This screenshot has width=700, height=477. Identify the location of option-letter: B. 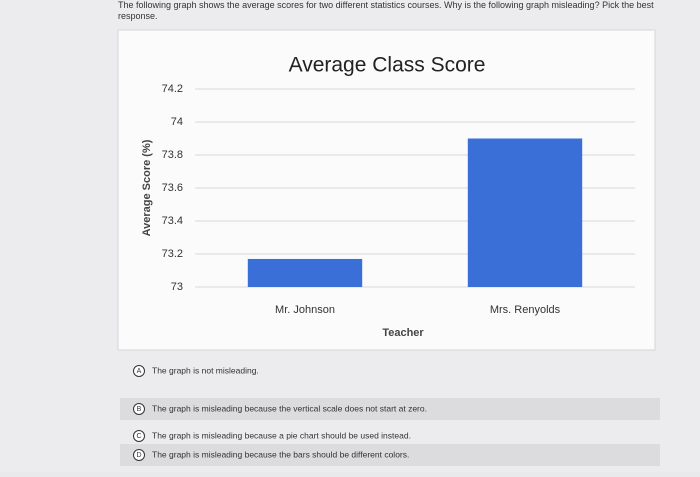
(139, 409).